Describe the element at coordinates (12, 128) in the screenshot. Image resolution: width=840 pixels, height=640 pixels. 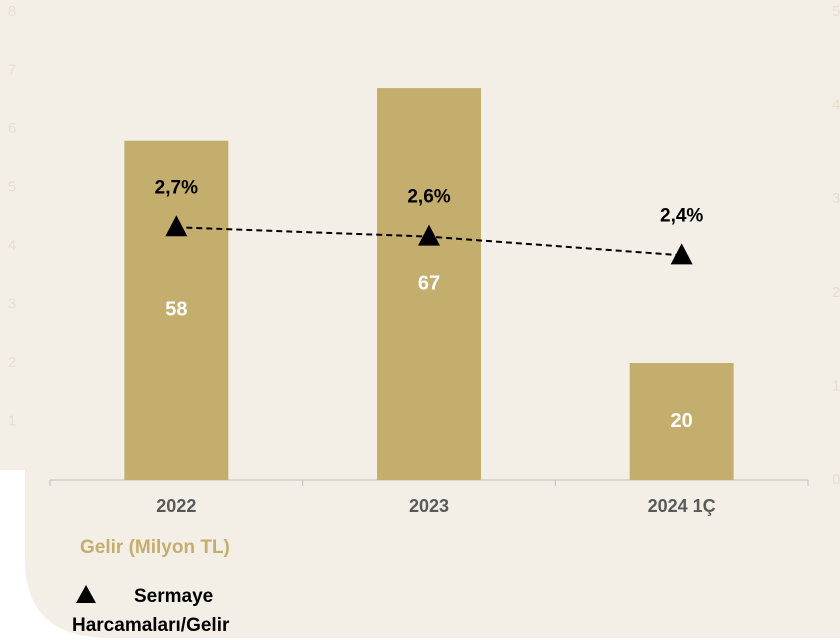
I see `y-tick-label: 6` at that location.